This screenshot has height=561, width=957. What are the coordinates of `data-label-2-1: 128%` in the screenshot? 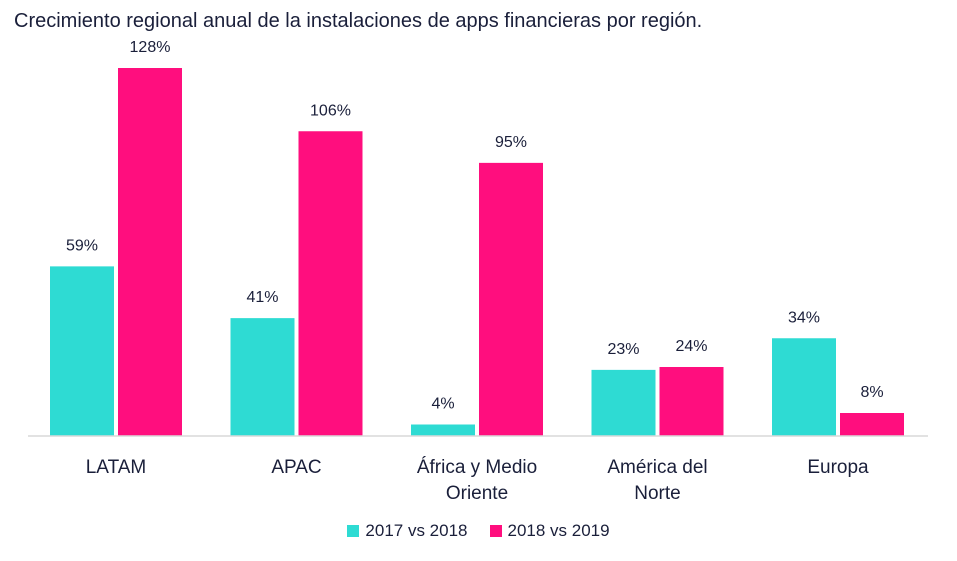 It's located at (150, 47).